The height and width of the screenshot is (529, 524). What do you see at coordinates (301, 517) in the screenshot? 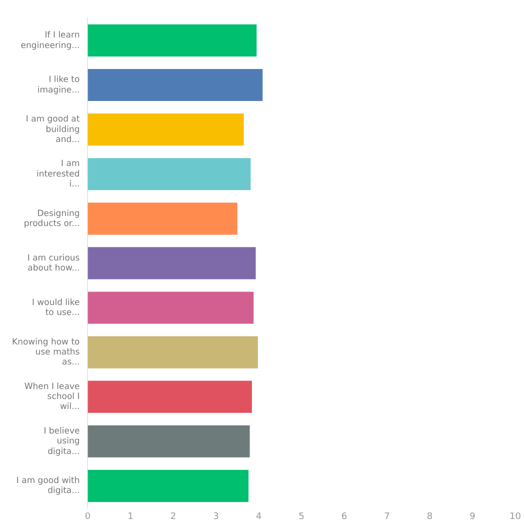
I see `x-tick-label: 5` at bounding box center [301, 517].